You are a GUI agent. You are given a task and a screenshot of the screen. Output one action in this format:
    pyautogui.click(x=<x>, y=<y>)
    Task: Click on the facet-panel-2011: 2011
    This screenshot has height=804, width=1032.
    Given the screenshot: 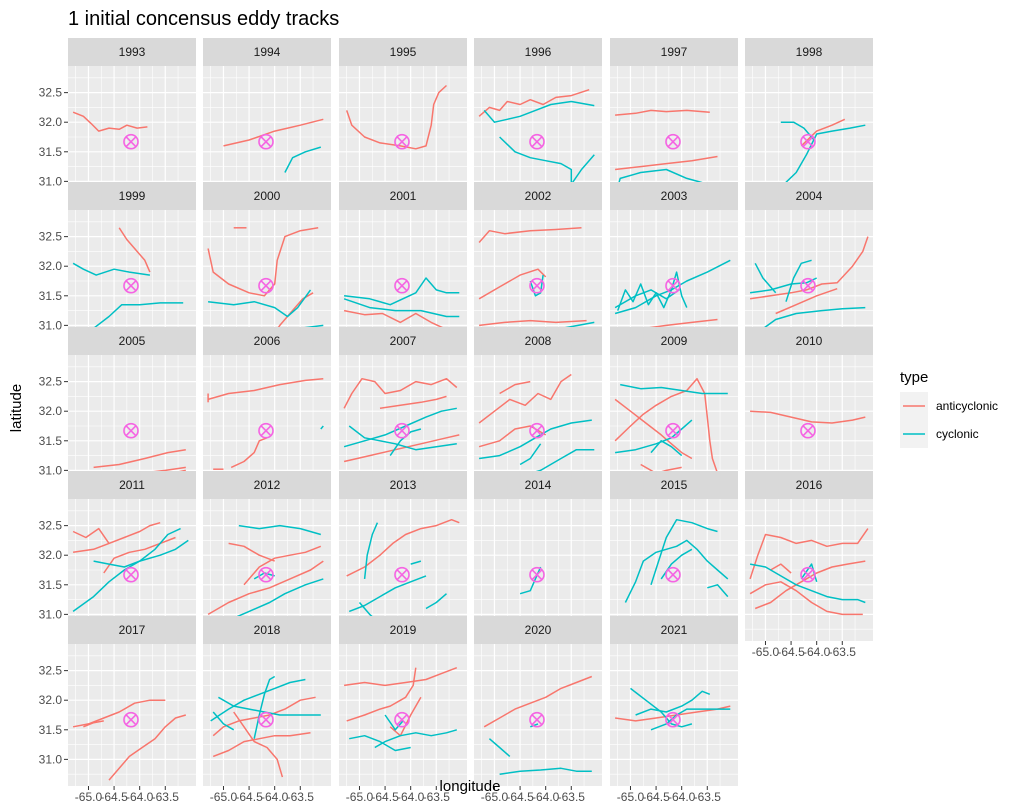 What is the action you would take?
    pyautogui.click(x=132, y=556)
    